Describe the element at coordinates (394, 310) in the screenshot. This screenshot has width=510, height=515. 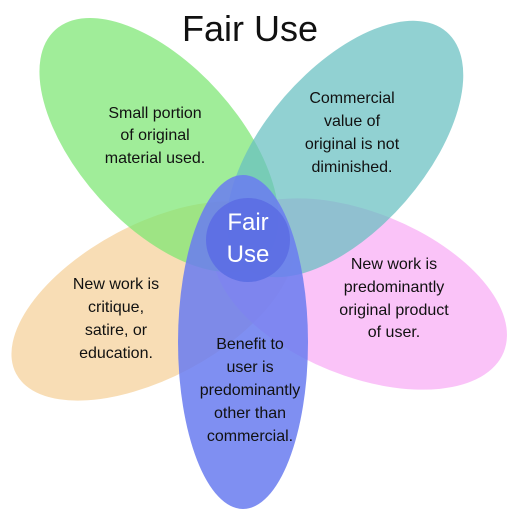
I see `petal-predominantly-original-line-3: original product` at that location.